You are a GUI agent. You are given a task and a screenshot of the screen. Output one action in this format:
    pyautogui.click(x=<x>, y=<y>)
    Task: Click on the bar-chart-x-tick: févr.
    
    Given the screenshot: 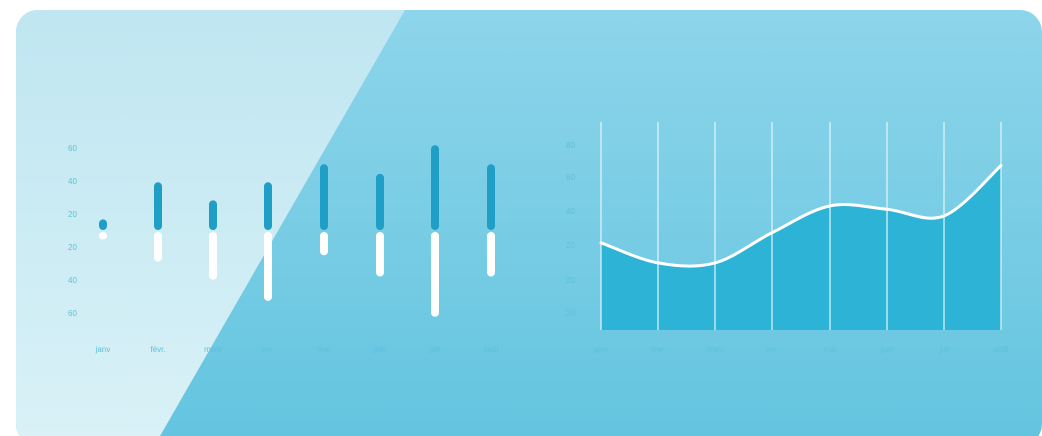 What is the action you would take?
    pyautogui.click(x=157, y=349)
    